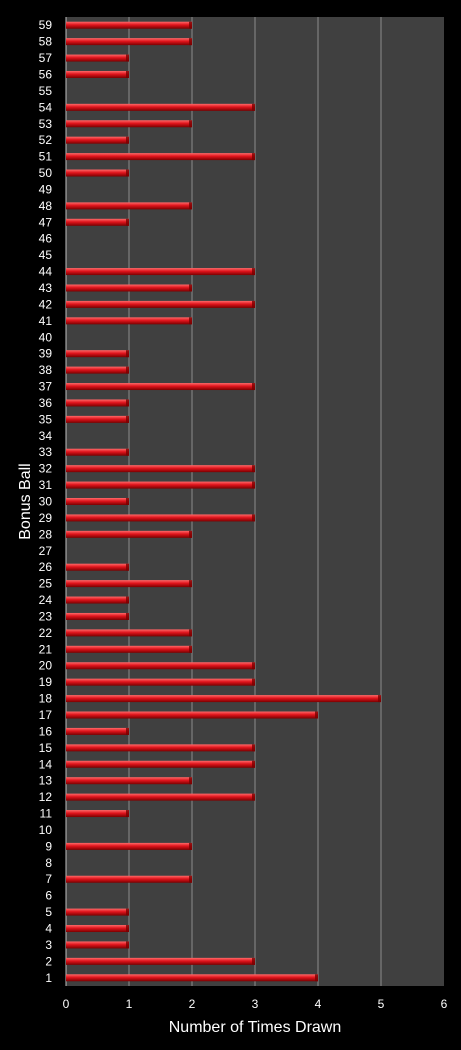 The height and width of the screenshot is (1050, 461). What do you see at coordinates (46, 370) in the screenshot?
I see `y-tick-label: 38` at bounding box center [46, 370].